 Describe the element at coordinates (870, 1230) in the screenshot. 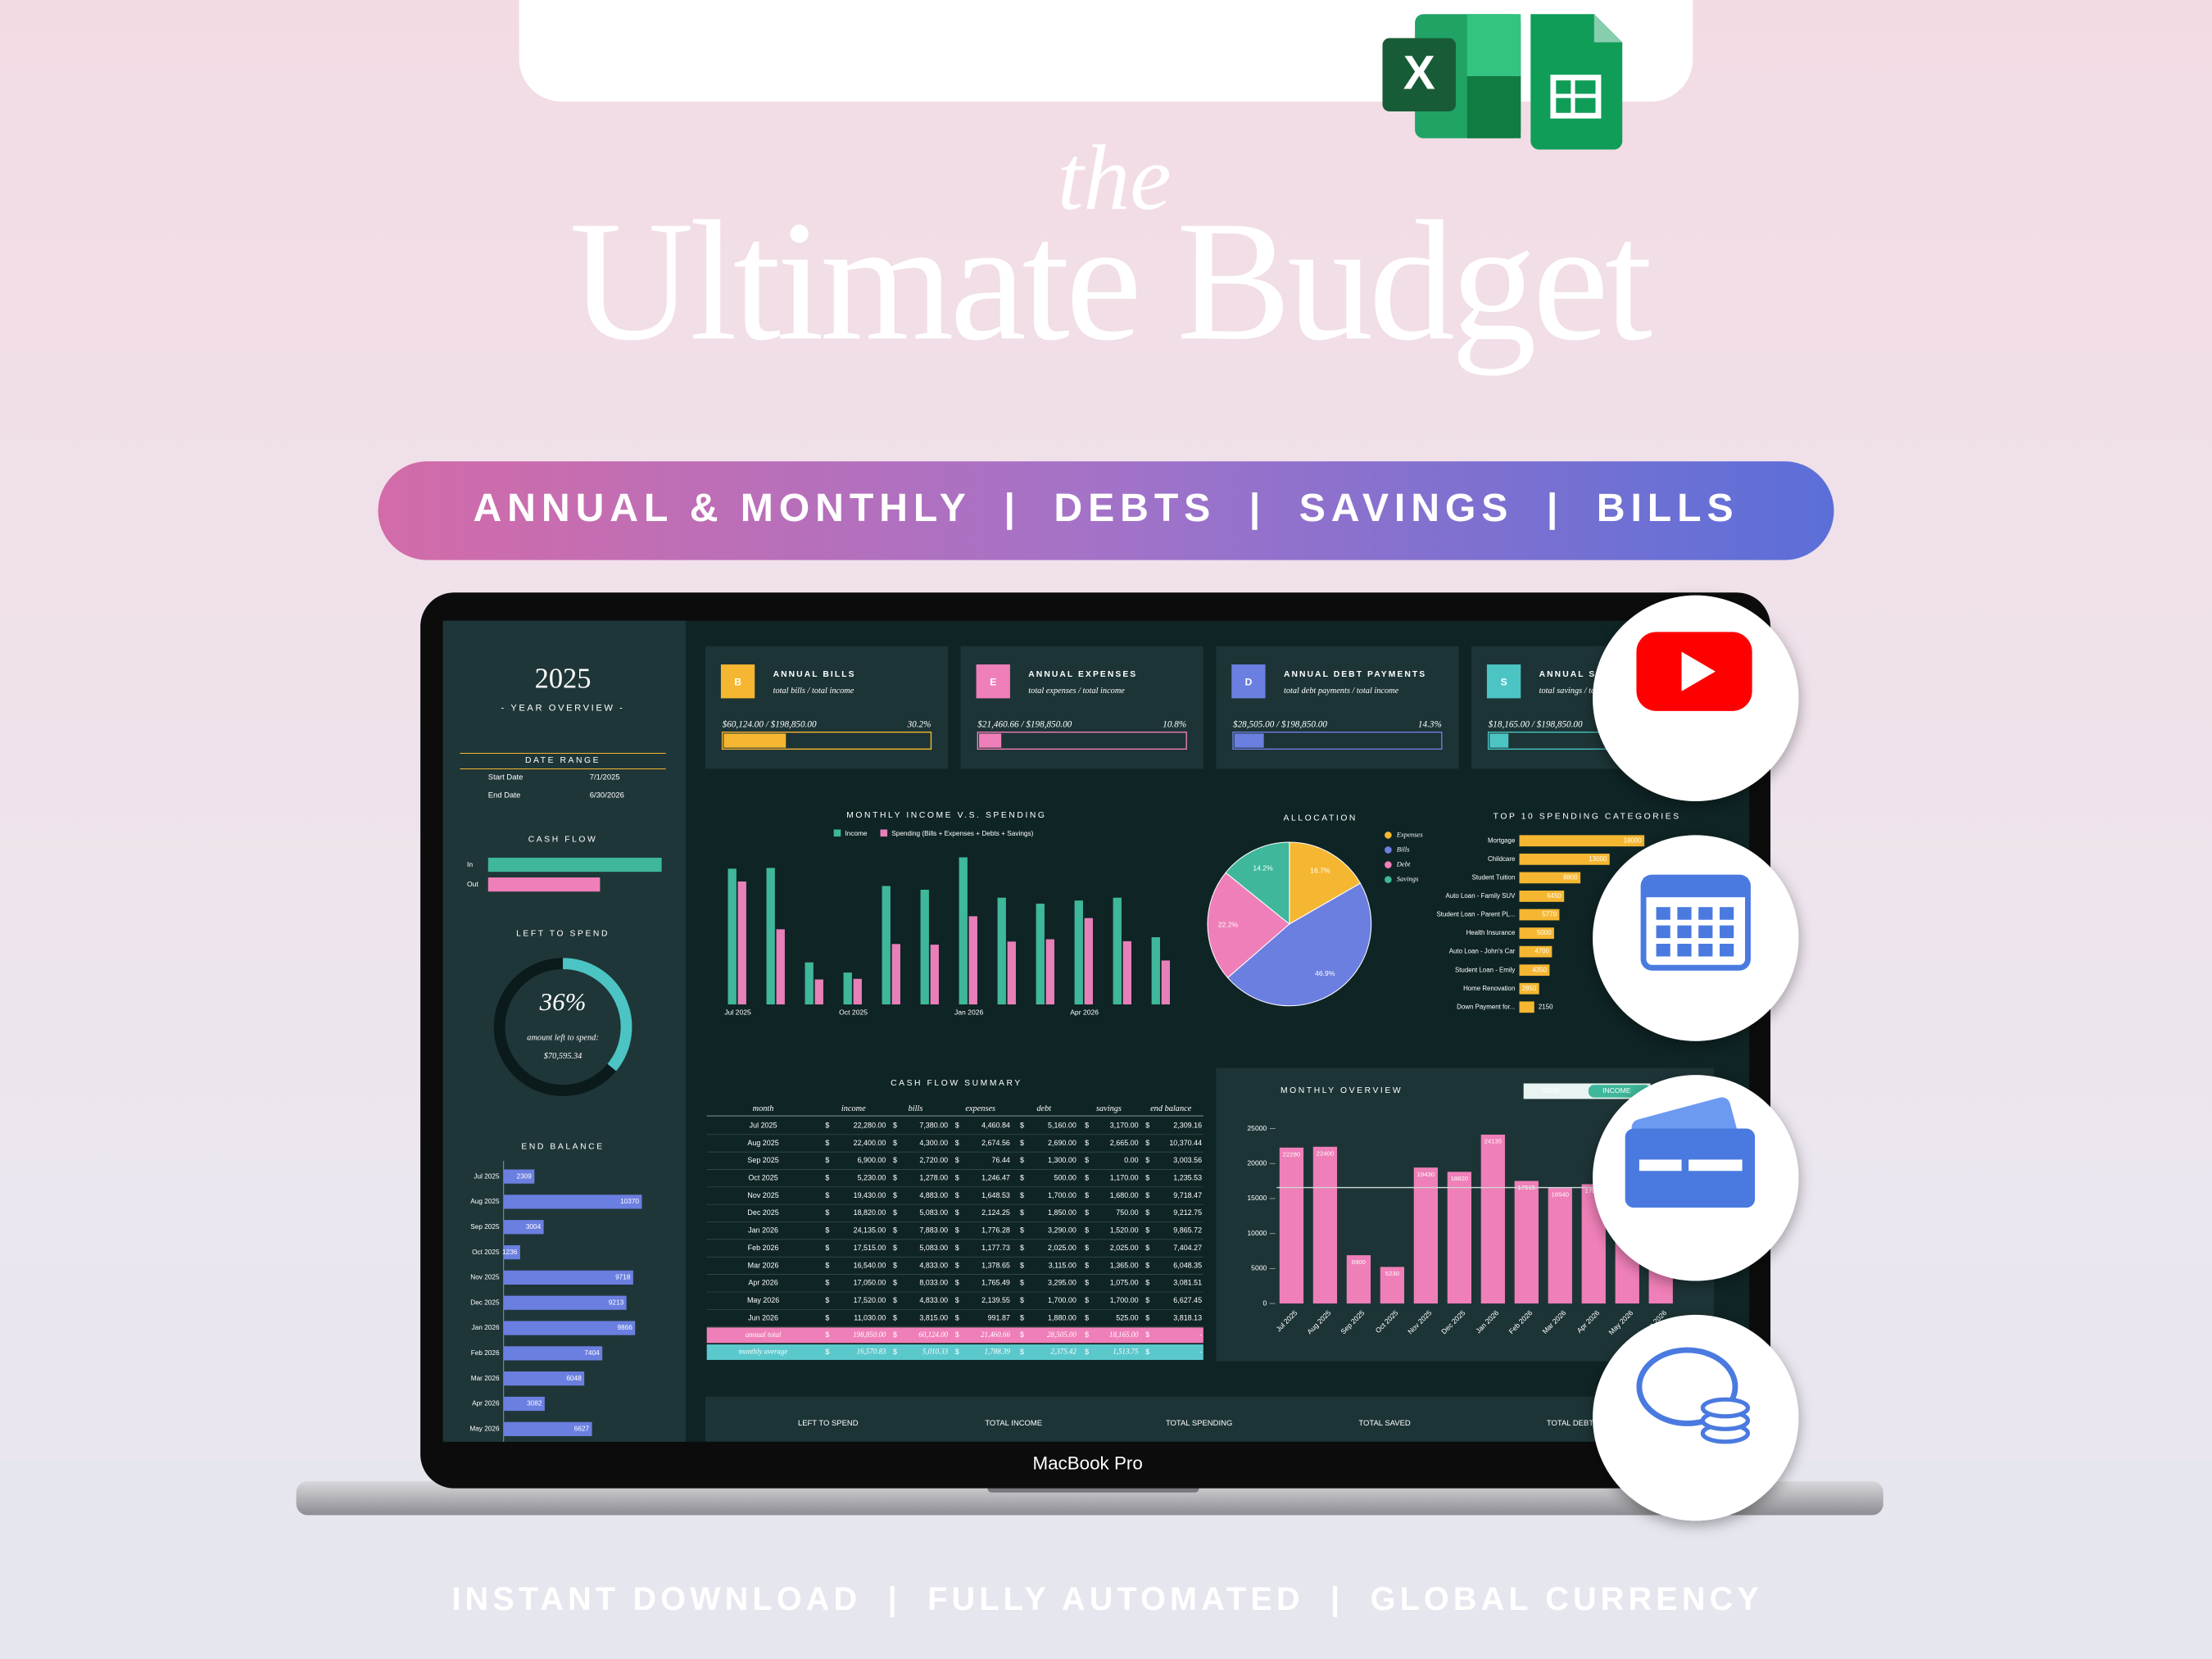

I see `table-cell: 24,135.00` at that location.